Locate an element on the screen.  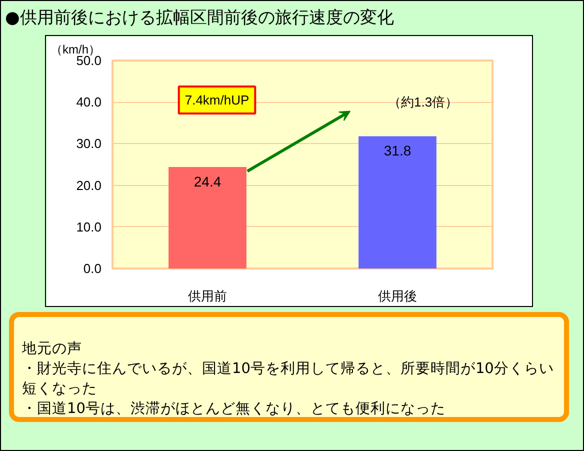
chart-title: ●供用前後における拡幅区間前後の旅行速度の変化 is located at coordinates (199, 18).